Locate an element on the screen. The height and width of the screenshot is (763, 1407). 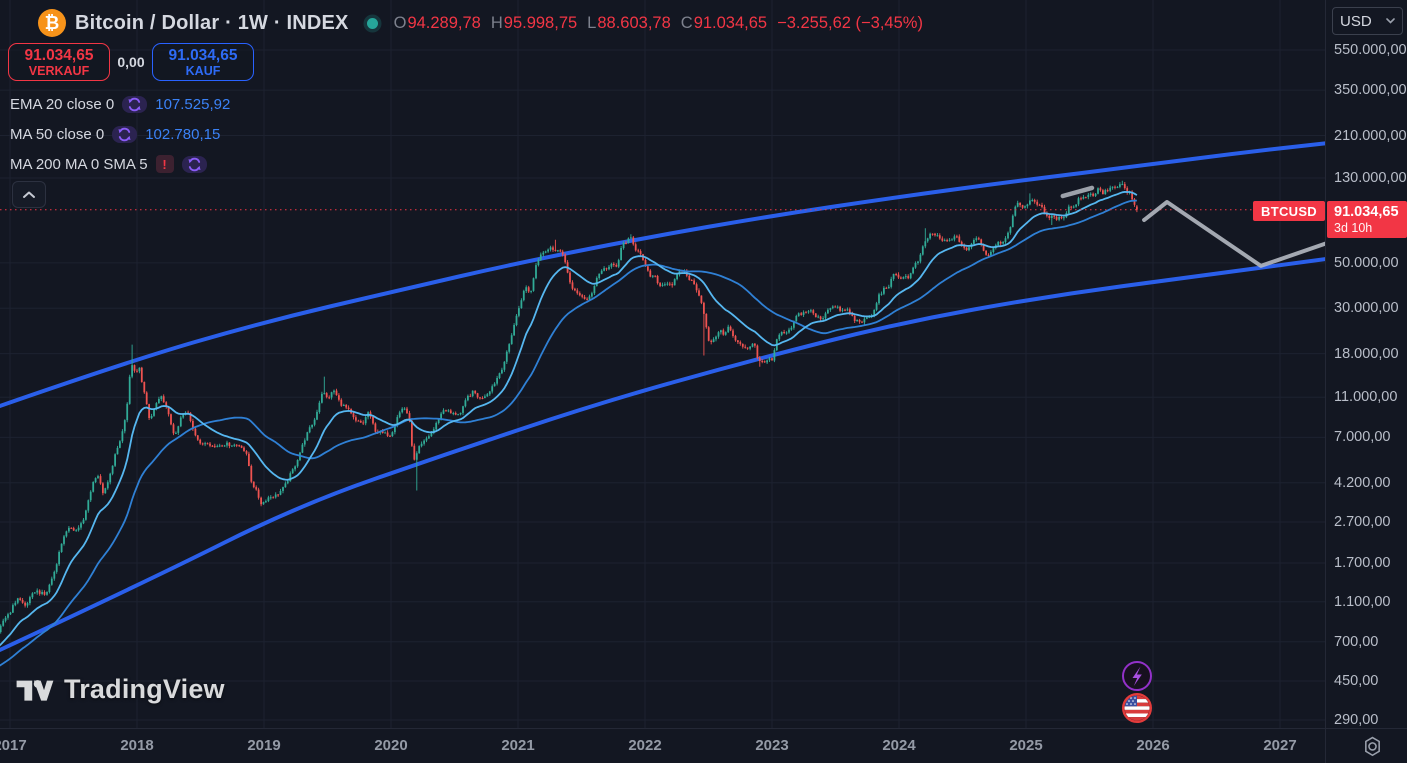
indicator-name: MA 50 close 0 is located at coordinates (57, 134).